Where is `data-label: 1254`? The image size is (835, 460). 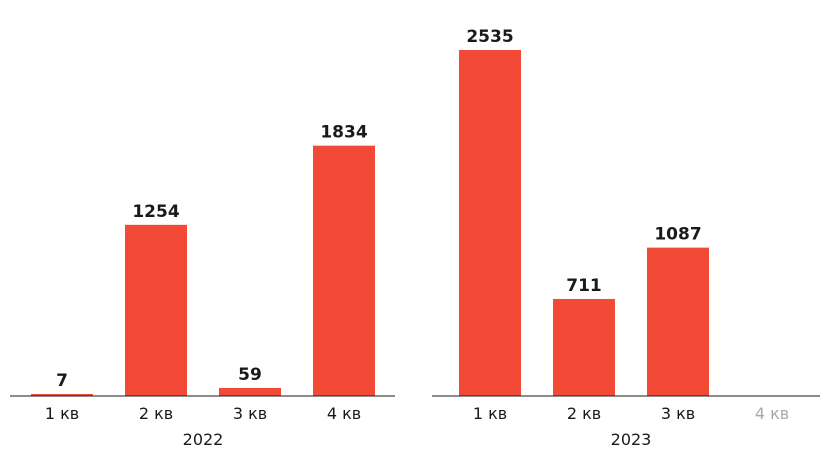 data-label: 1254 is located at coordinates (155, 212).